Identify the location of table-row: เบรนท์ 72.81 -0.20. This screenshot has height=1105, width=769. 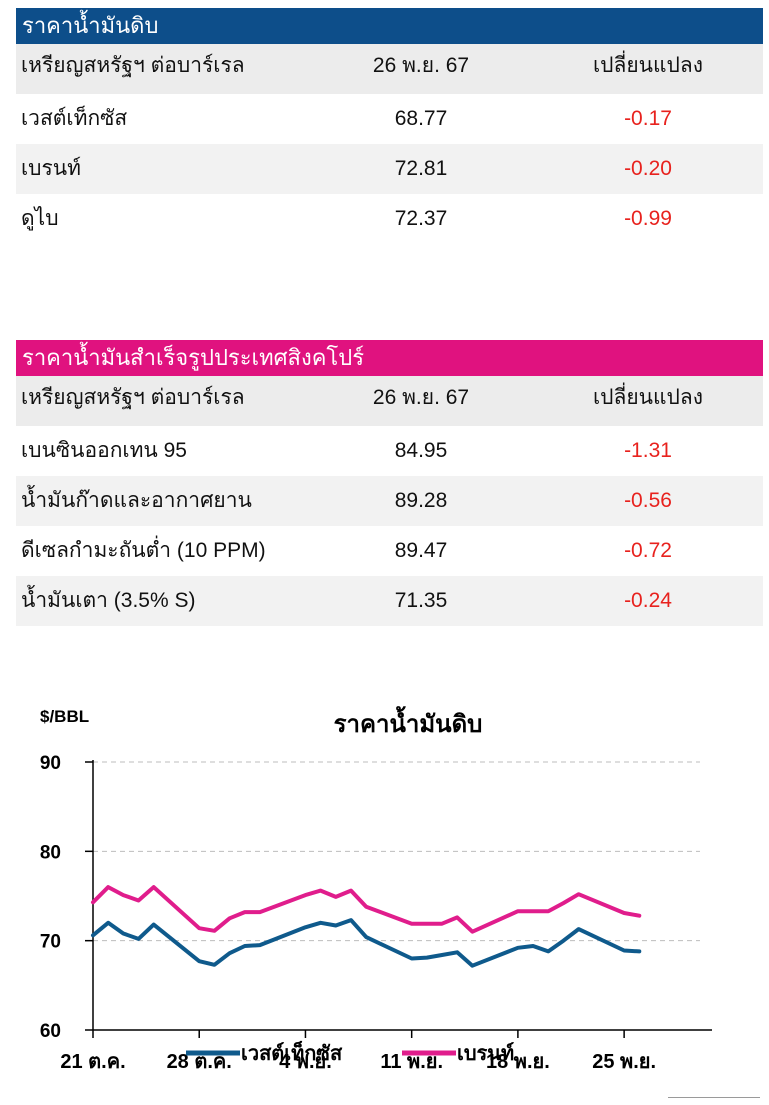
(389, 169).